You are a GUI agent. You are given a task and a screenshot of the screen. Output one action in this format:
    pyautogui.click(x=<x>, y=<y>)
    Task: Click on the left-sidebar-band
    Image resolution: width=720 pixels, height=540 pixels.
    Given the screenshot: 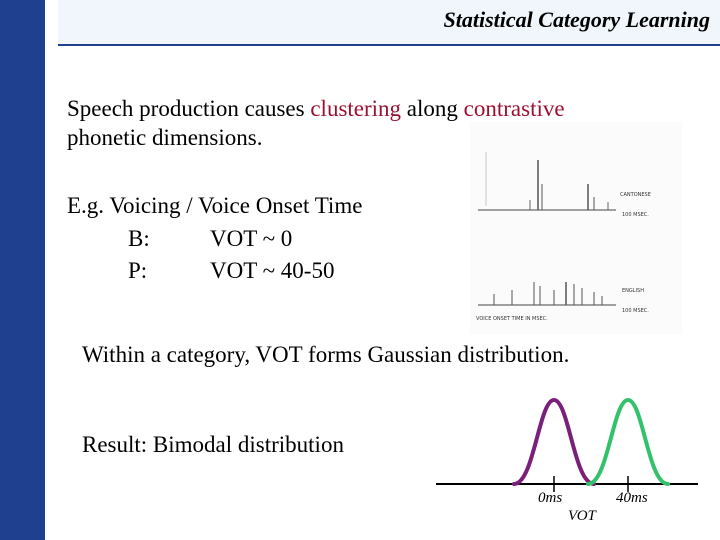 What is the action you would take?
    pyautogui.click(x=22, y=270)
    